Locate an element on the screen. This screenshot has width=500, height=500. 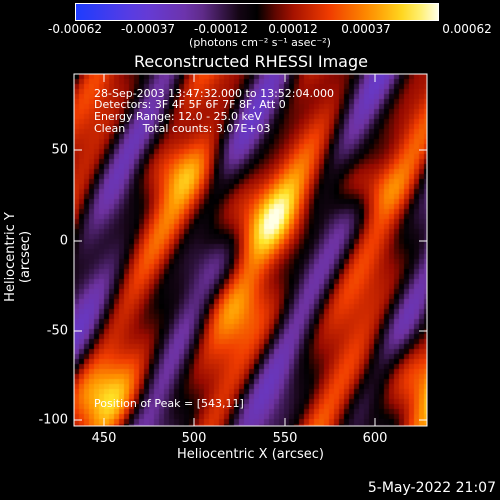
y-tick-label: -100 is located at coordinates (53, 420).